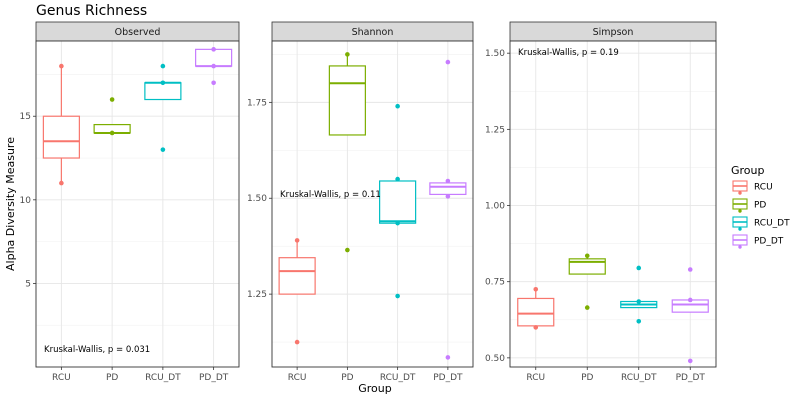  Describe the element at coordinates (330, 195) in the screenshot. I see `kruskal-wallis-annotation: Kruskal-Wallis, p = 0.11` at that location.